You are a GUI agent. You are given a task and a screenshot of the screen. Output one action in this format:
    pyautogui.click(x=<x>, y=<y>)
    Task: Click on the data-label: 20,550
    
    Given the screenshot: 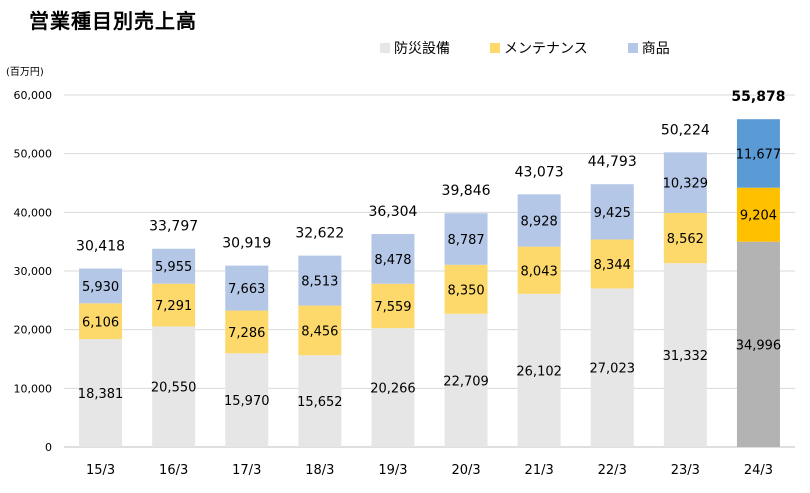 What is the action you would take?
    pyautogui.click(x=174, y=388)
    